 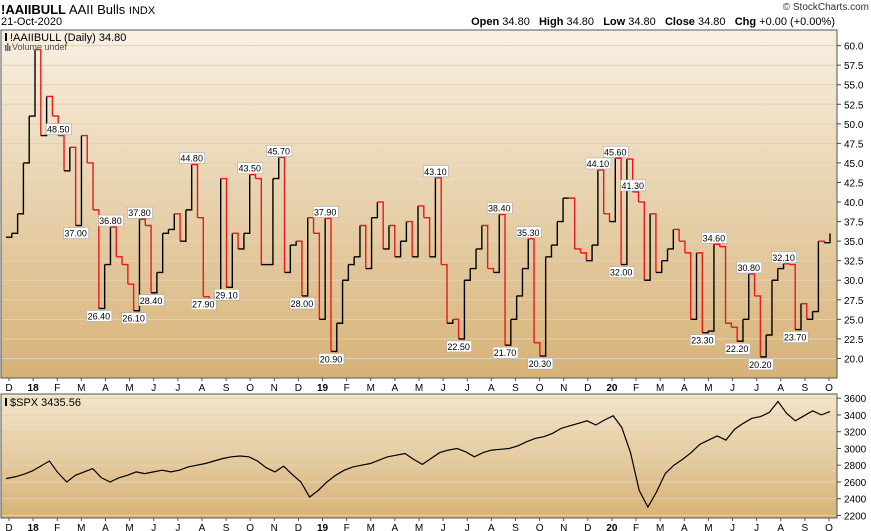 What do you see at coordinates (323, 388) in the screenshot?
I see `main-x-tick-label: 19` at bounding box center [323, 388].